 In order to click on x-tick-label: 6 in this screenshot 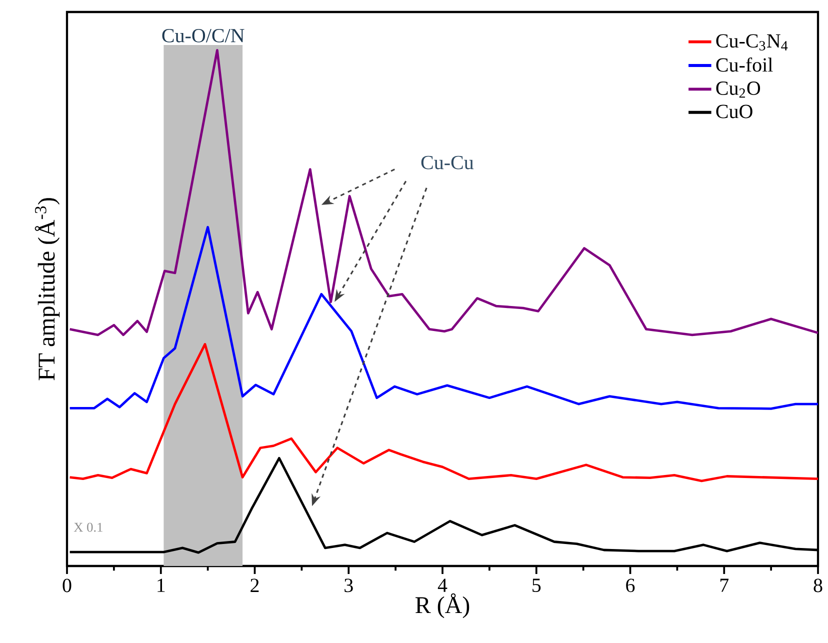, I will do `click(630, 585)`.